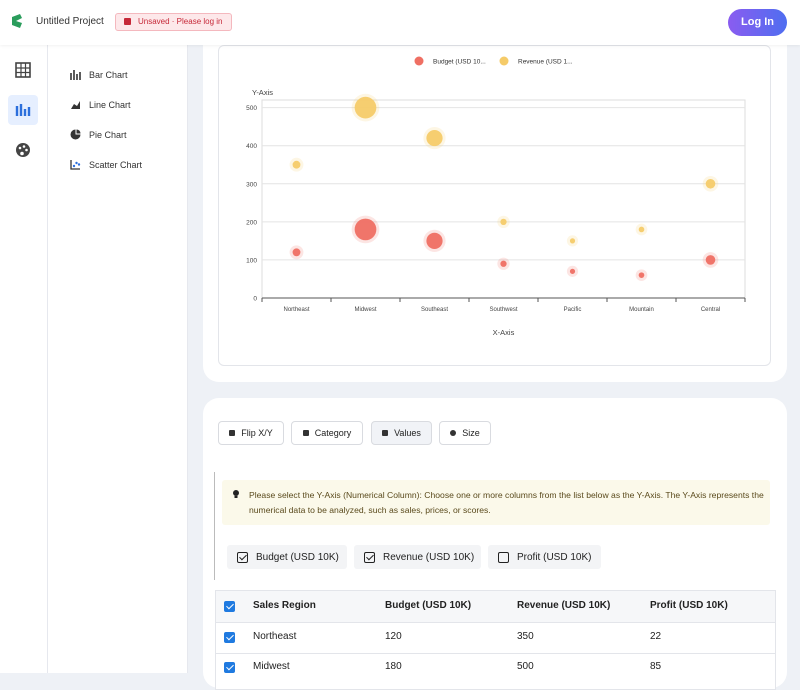  Describe the element at coordinates (504, 332) in the screenshot. I see `x-axis-label: X-Axis` at that location.